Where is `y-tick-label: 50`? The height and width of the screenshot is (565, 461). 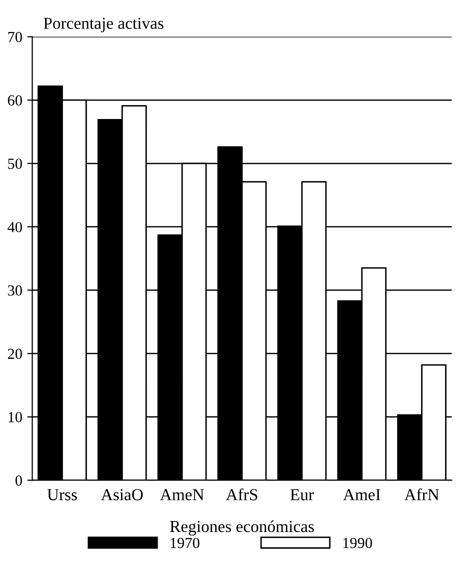
y-tick-label: 50 is located at coordinates (15, 163).